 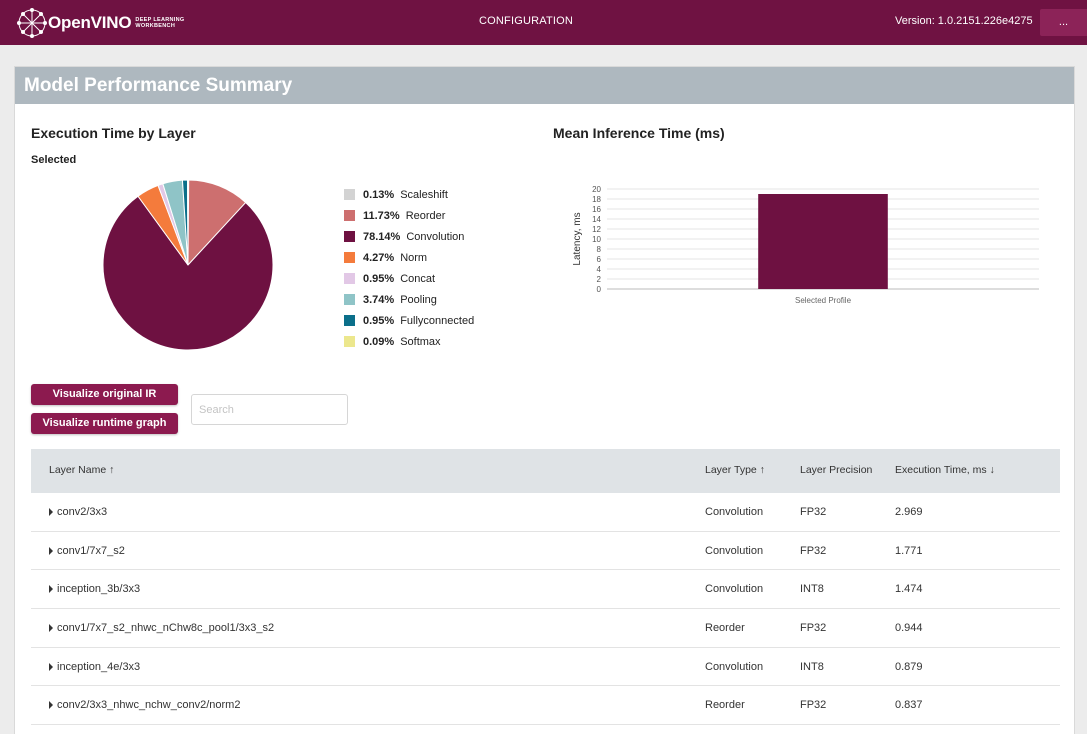 I want to click on logo-subtitle-line-1: DEEP LEARNING, so click(x=160, y=20).